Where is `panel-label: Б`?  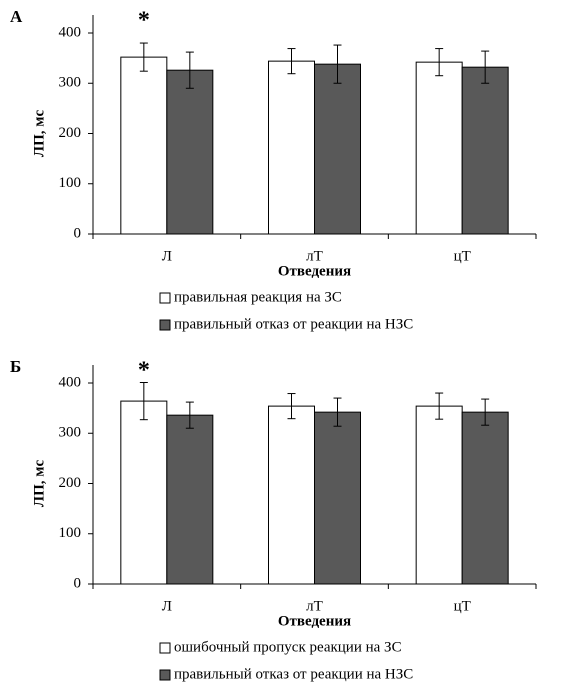
panel-label: Б is located at coordinates (15, 366).